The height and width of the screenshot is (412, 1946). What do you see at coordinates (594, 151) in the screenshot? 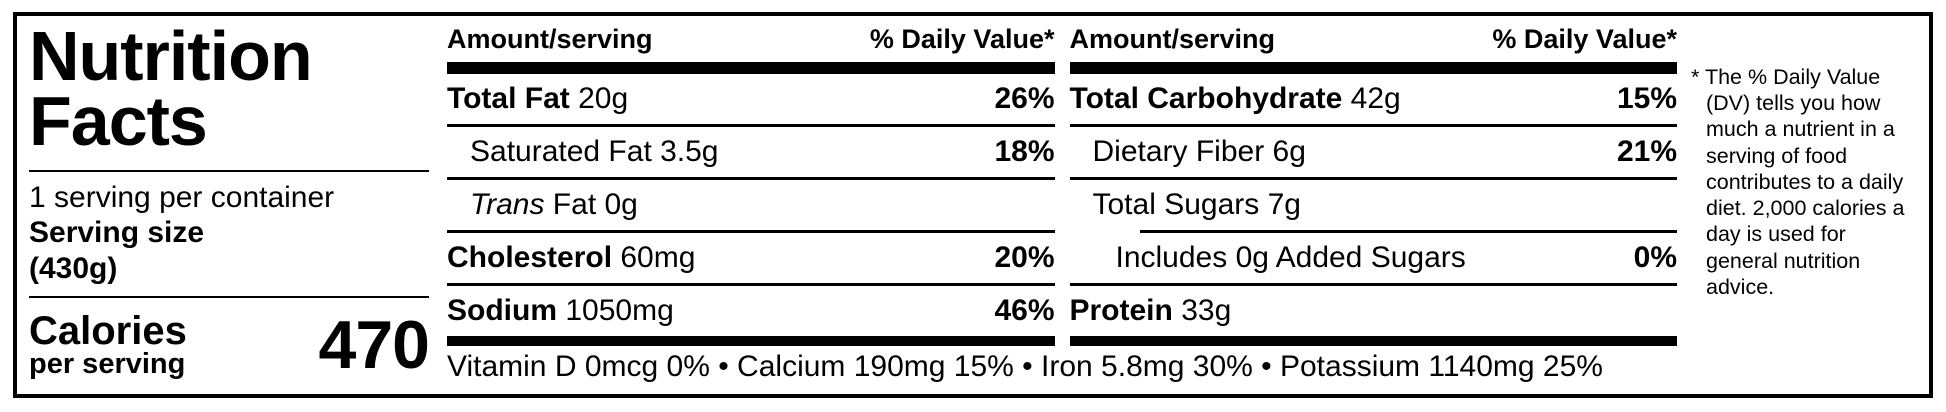
I see `nutrient-name: Saturated Fat 3.5g` at bounding box center [594, 151].